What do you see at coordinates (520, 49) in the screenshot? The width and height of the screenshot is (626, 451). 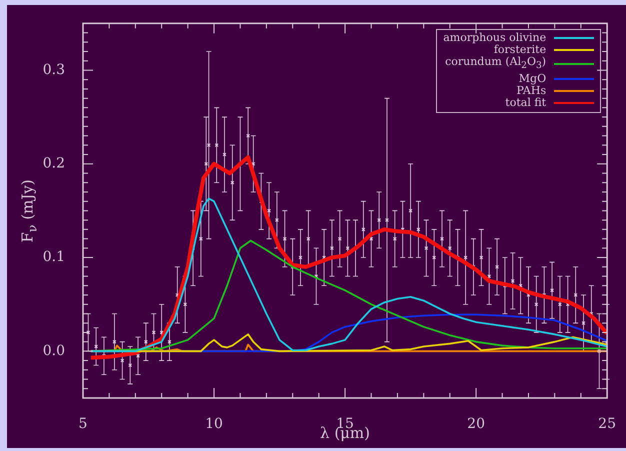 I see `legend-label: forsterite` at bounding box center [520, 49].